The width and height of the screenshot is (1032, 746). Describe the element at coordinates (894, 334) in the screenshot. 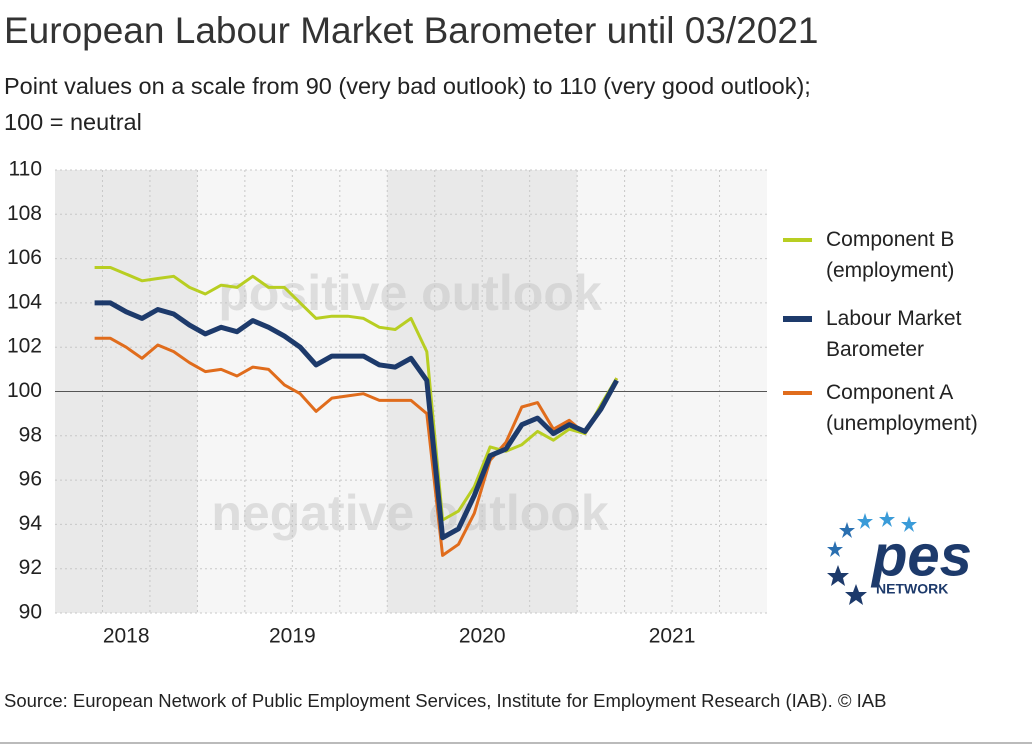

I see `legend-label: Labour Market Barometer` at that location.